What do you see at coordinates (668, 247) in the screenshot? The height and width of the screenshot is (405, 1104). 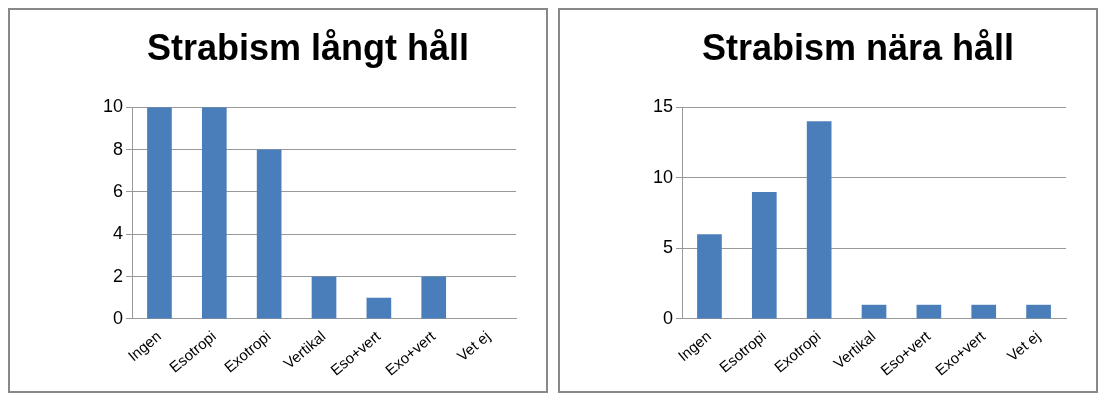 I see `y-tick-label: 5` at bounding box center [668, 247].